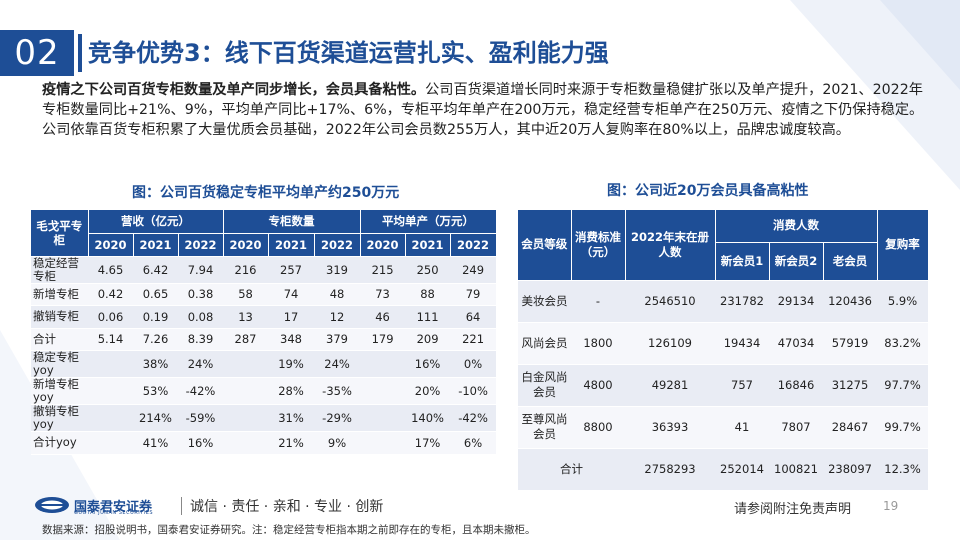  Describe the element at coordinates (113, 507) in the screenshot. I see `logo-name: 国泰君安证券` at that location.